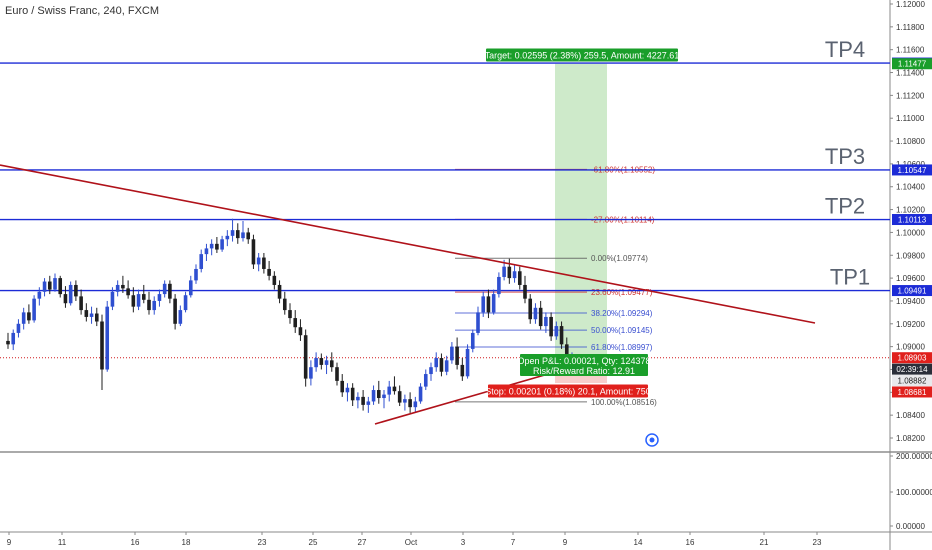  What do you see at coordinates (910, 438) in the screenshot?
I see `y-tick-label: 1.08200` at bounding box center [910, 438].